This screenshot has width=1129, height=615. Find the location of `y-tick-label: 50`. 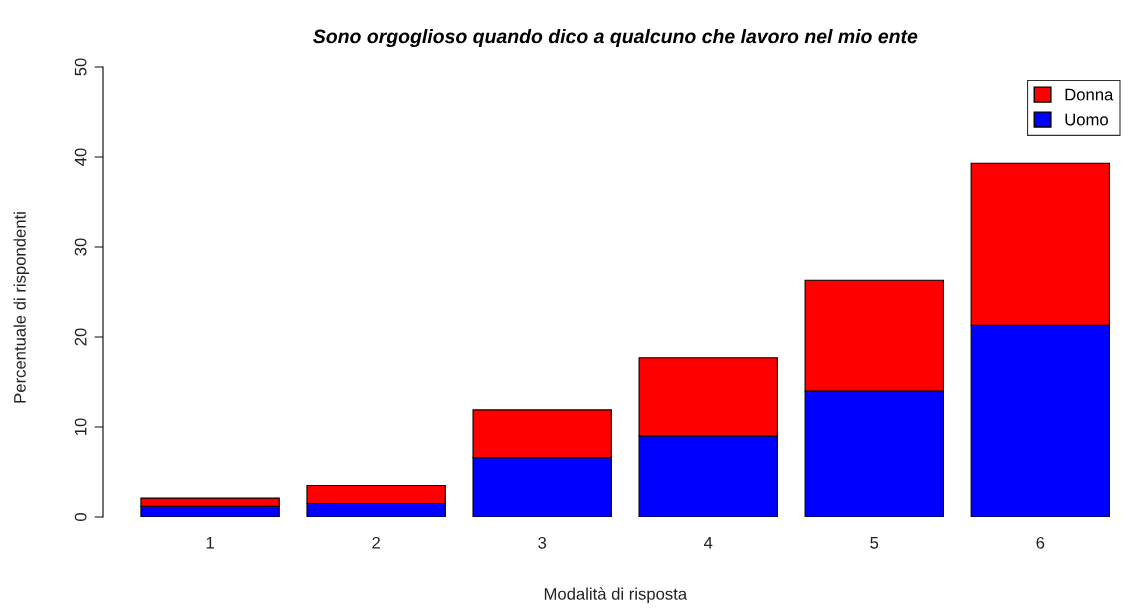

y-tick-label: 50 is located at coordinates (80, 67).